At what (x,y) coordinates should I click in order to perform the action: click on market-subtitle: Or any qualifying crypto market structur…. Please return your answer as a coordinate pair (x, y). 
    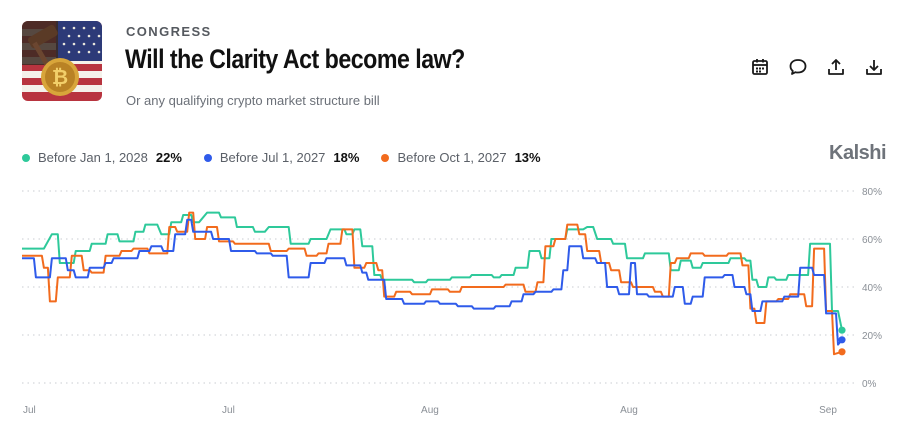
    Looking at the image, I should click on (253, 100).